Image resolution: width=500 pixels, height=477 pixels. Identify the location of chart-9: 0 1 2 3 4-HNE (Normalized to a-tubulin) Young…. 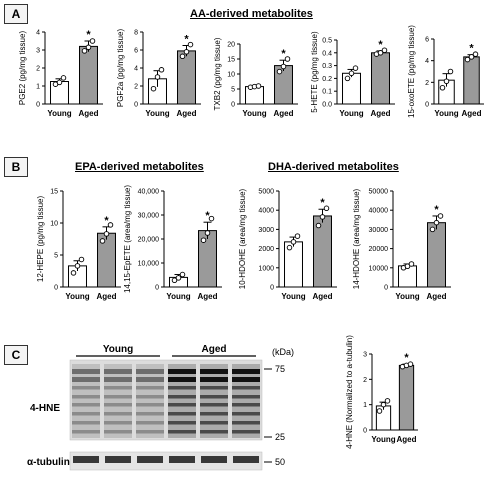
(381, 392).